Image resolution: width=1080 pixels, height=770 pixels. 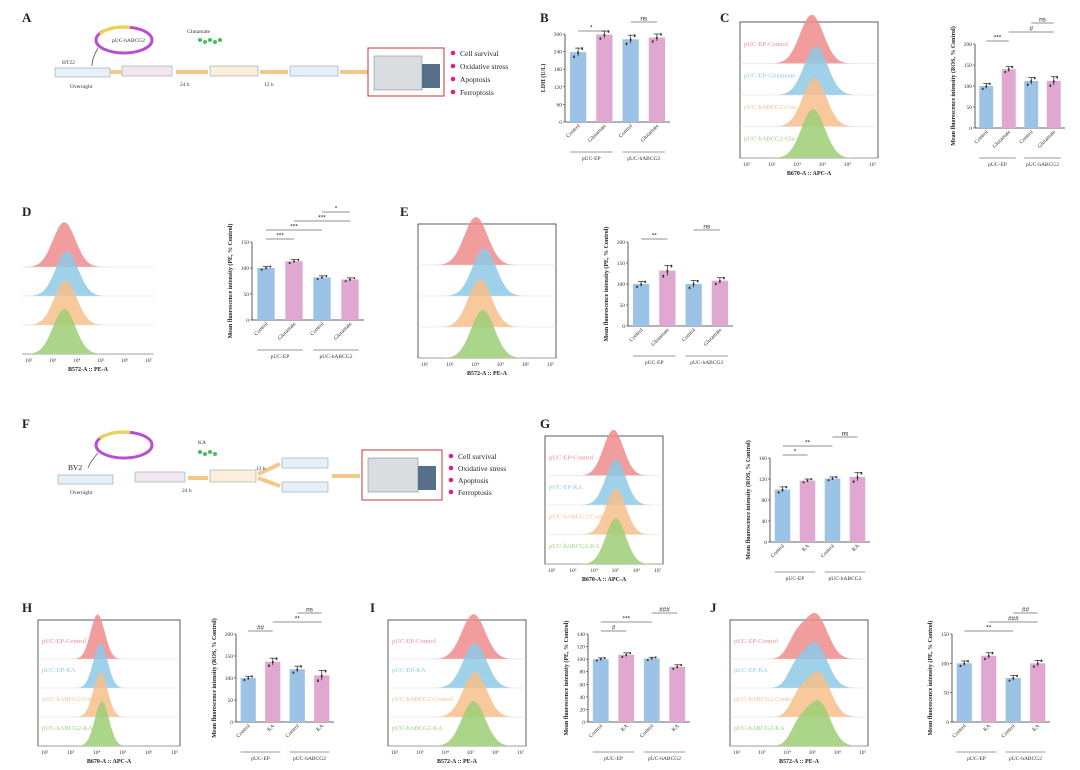 What do you see at coordinates (26, 423) in the screenshot?
I see `panel-letter-f: F` at bounding box center [26, 423].